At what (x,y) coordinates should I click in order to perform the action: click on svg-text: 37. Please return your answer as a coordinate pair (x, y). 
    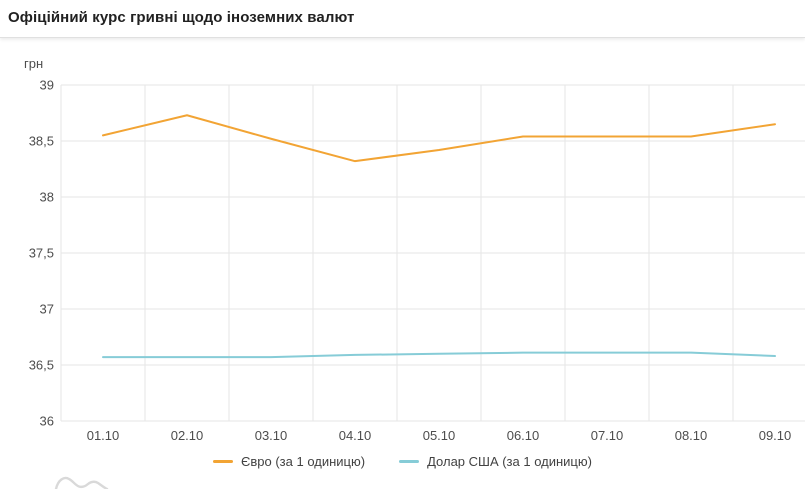
    Looking at the image, I should click on (47, 309).